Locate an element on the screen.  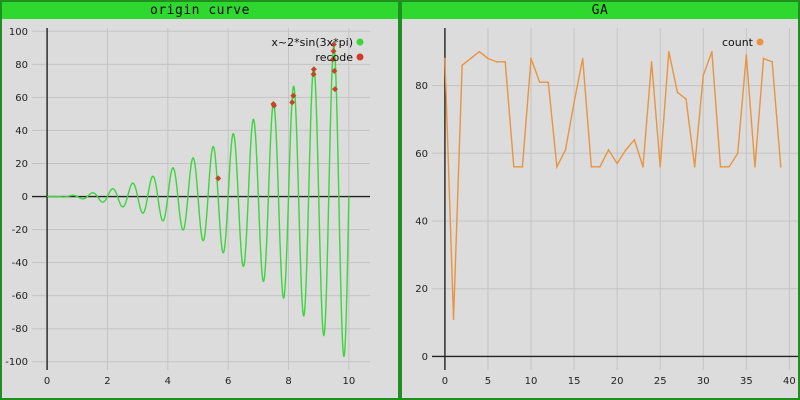
origin-ytick-label-4: -20 is located at coordinates (20, 230).